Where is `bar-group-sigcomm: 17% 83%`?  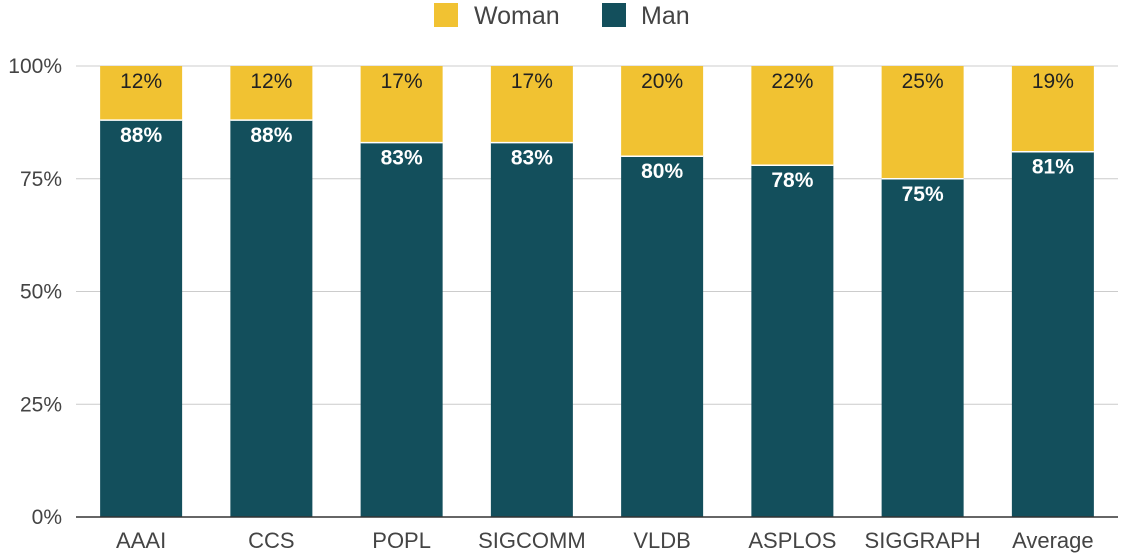
bar-group-sigcomm: 17% 83% is located at coordinates (531, 292).